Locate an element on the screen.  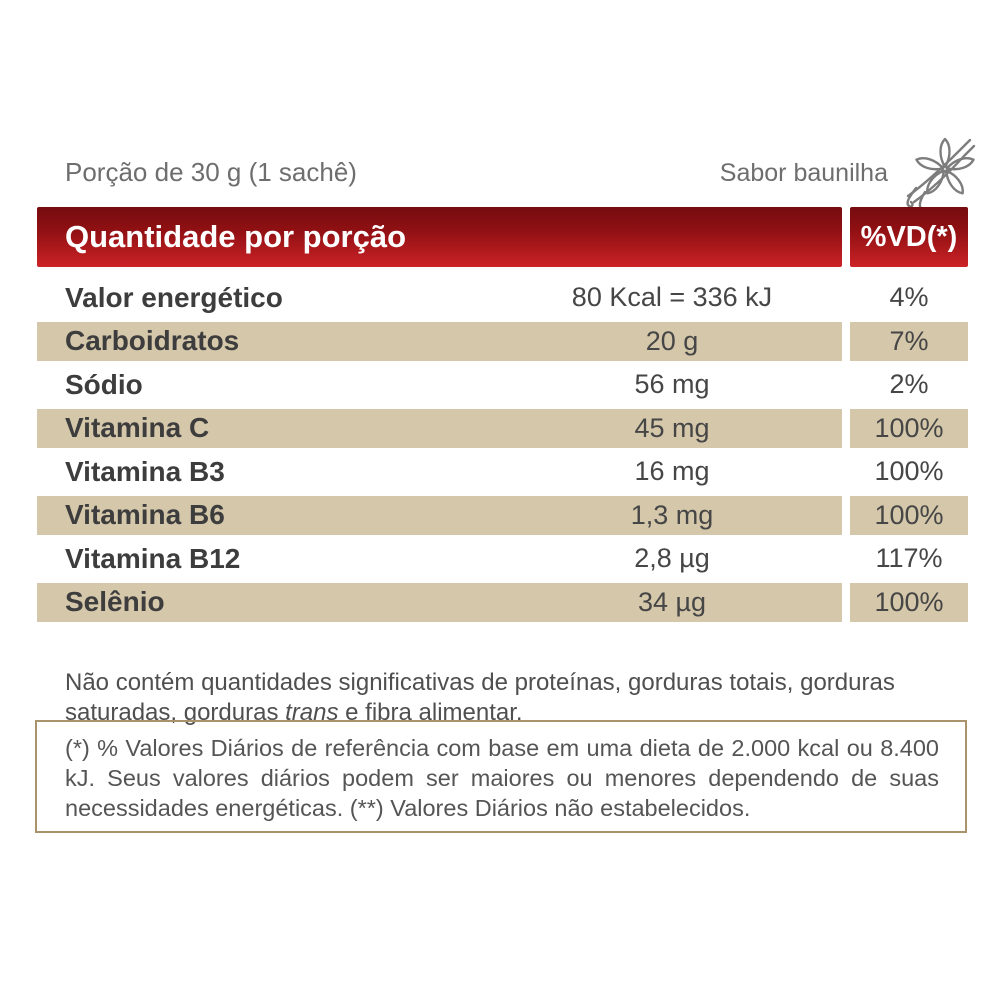
table-row: Selênio 34 µg 100% is located at coordinates (502, 602).